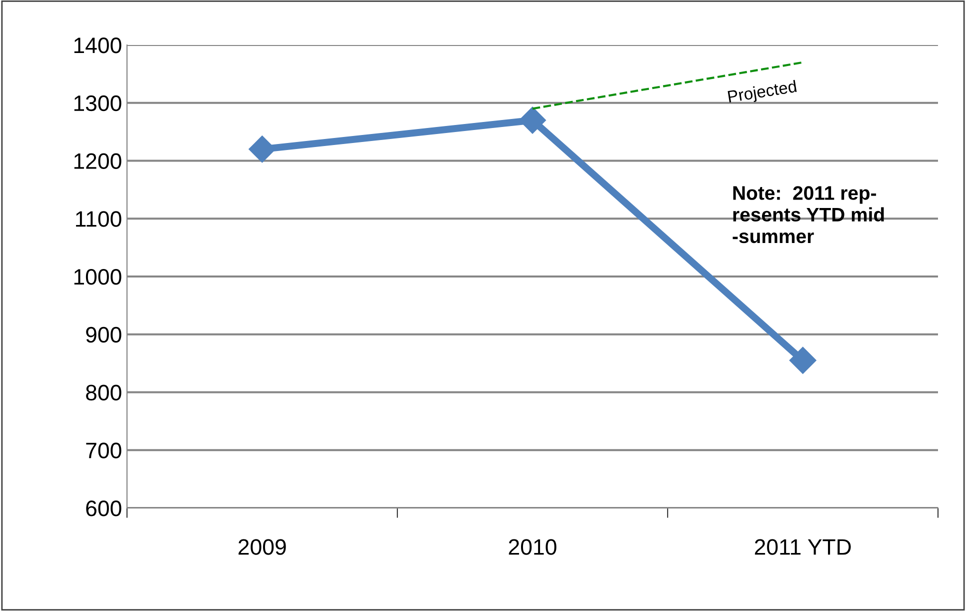  I want to click on y-tick-label: 900, so click(104, 334).